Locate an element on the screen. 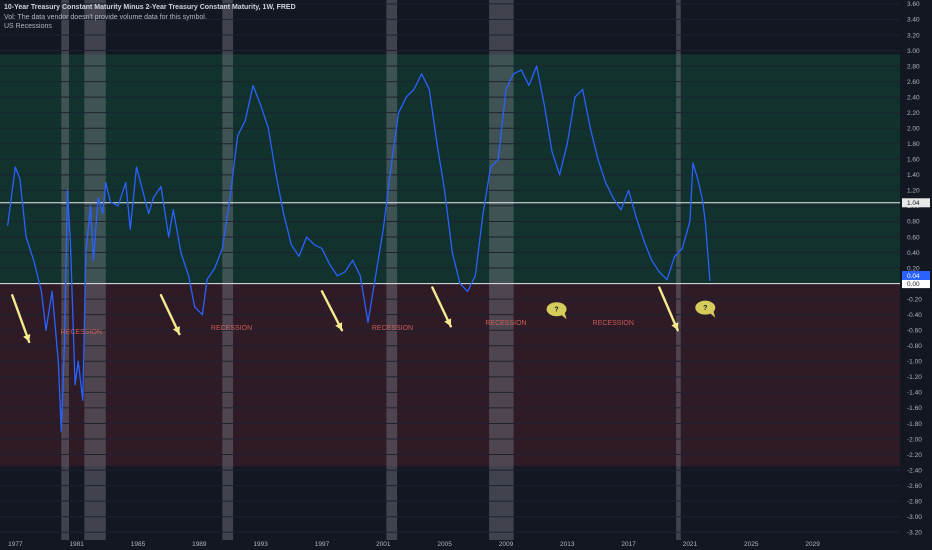 The width and height of the screenshot is (932, 550). y-tick-label: -1.00 is located at coordinates (914, 362).